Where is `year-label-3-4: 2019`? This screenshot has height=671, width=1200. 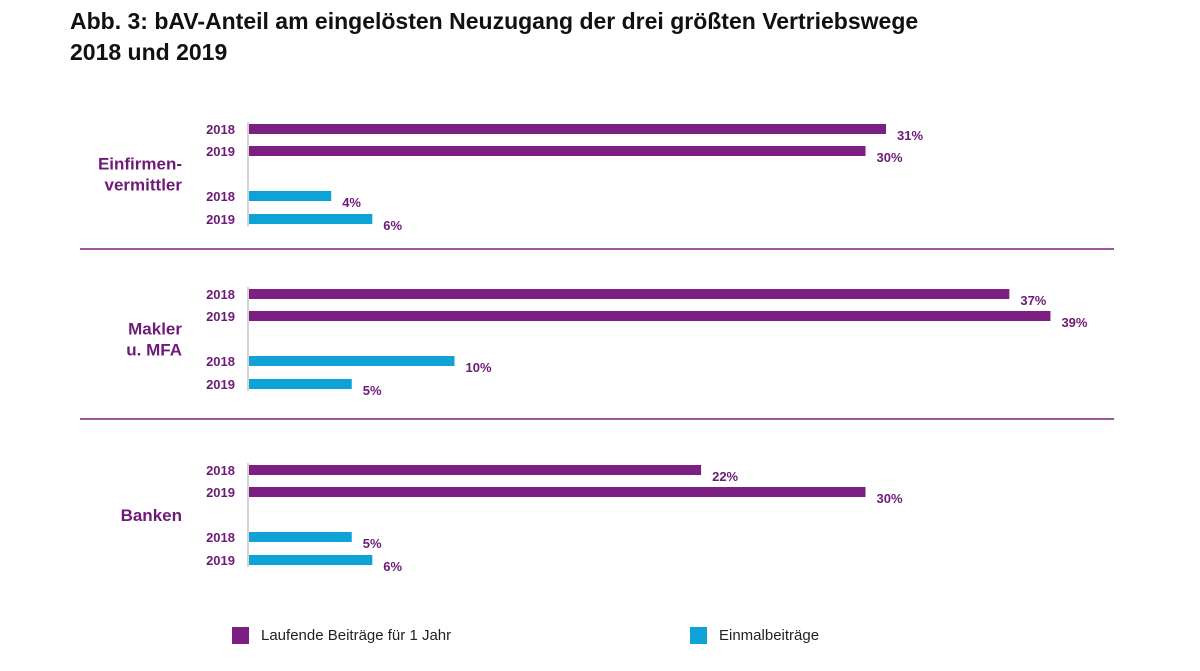 year-label-3-4: 2019 is located at coordinates (220, 560).